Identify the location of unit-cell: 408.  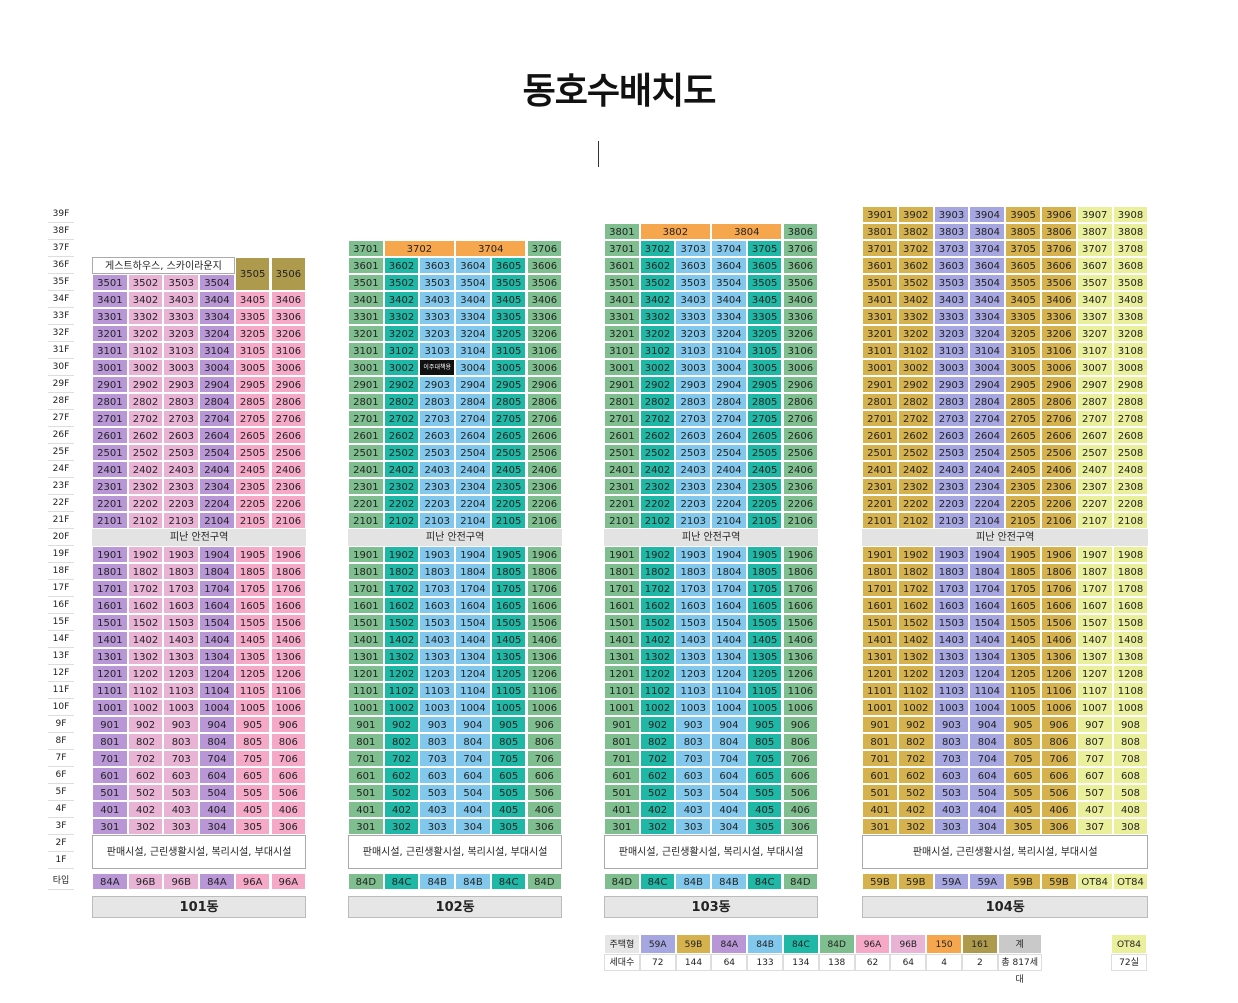
(1130, 809).